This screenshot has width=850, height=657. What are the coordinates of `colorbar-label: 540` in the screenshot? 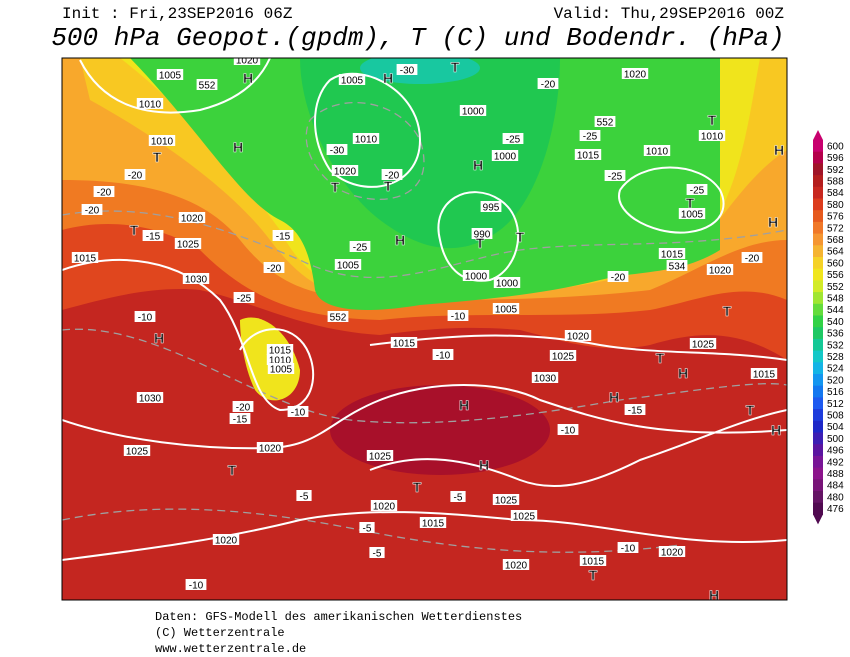 It's located at (835, 322).